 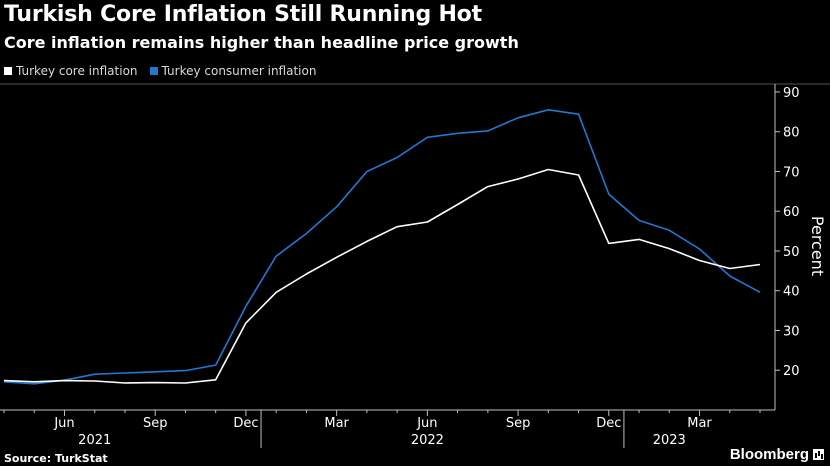 I want to click on y-tick-label: 20, so click(x=791, y=371).